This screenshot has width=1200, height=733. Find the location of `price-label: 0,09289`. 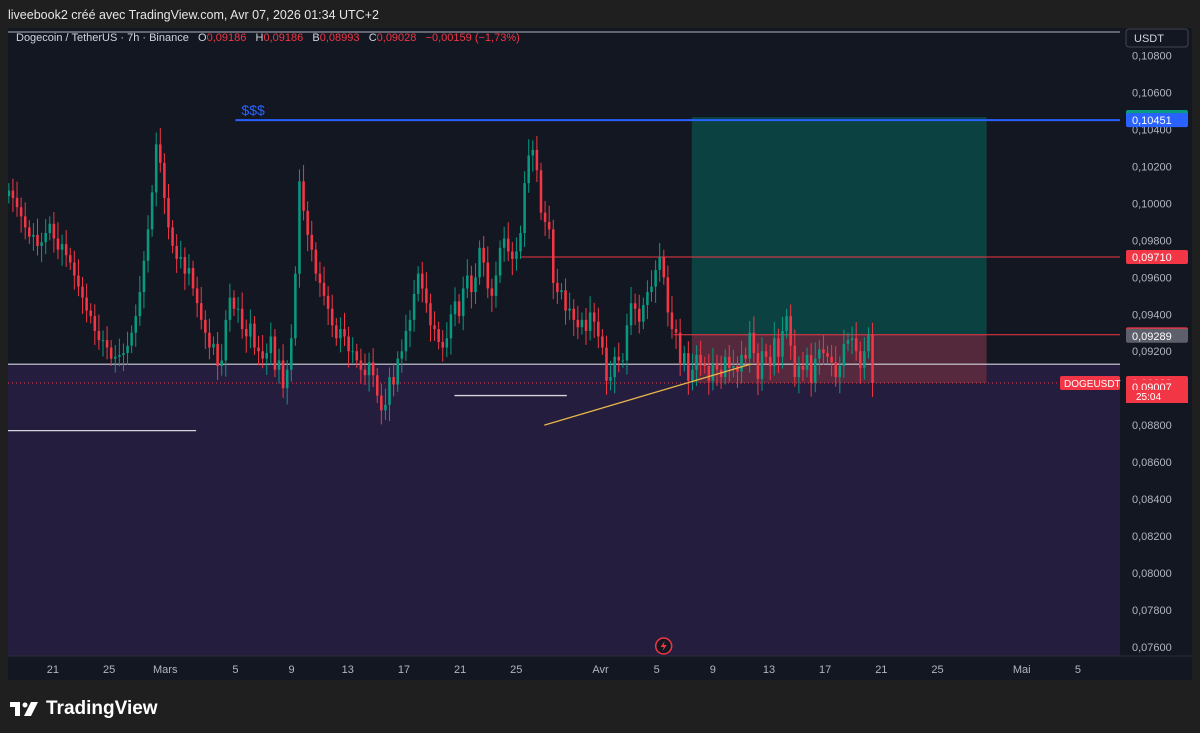

price-label: 0,09289 is located at coordinates (1152, 337).